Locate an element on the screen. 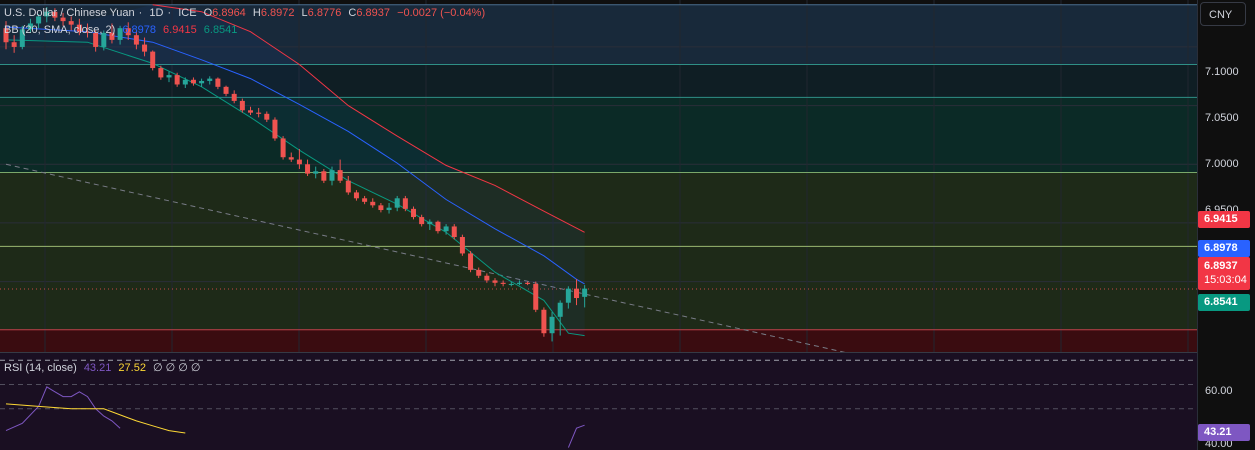  rsi-legend: RSI (14, close) 43.21 27.52 ∅ ∅ ∅ ∅ is located at coordinates (104, 368).